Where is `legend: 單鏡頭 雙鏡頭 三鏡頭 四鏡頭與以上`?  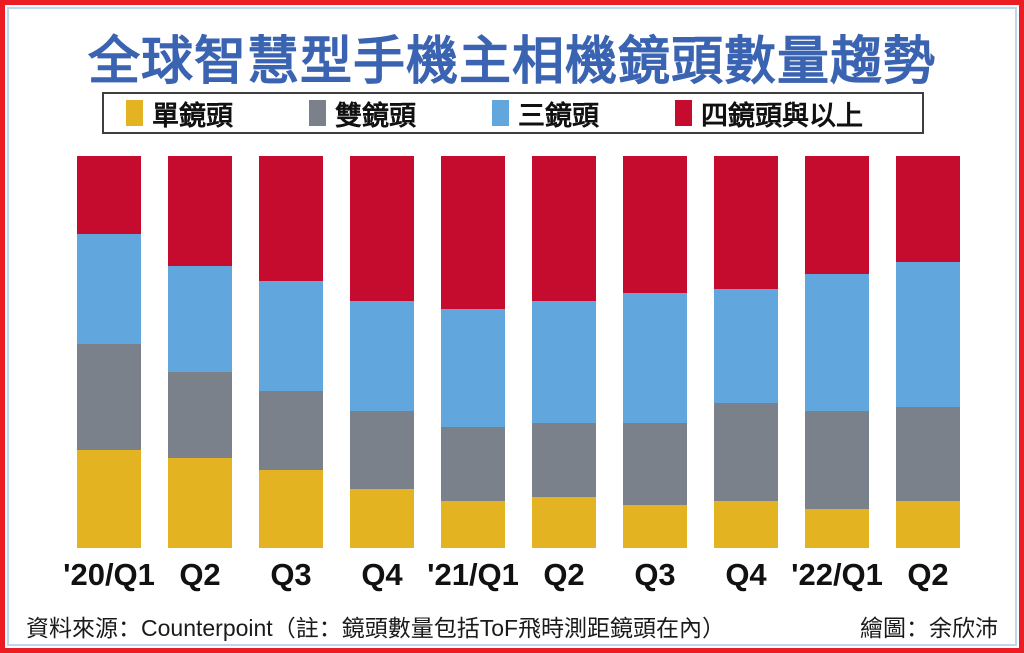 legend: 單鏡頭 雙鏡頭 三鏡頭 四鏡頭與以上 is located at coordinates (513, 113).